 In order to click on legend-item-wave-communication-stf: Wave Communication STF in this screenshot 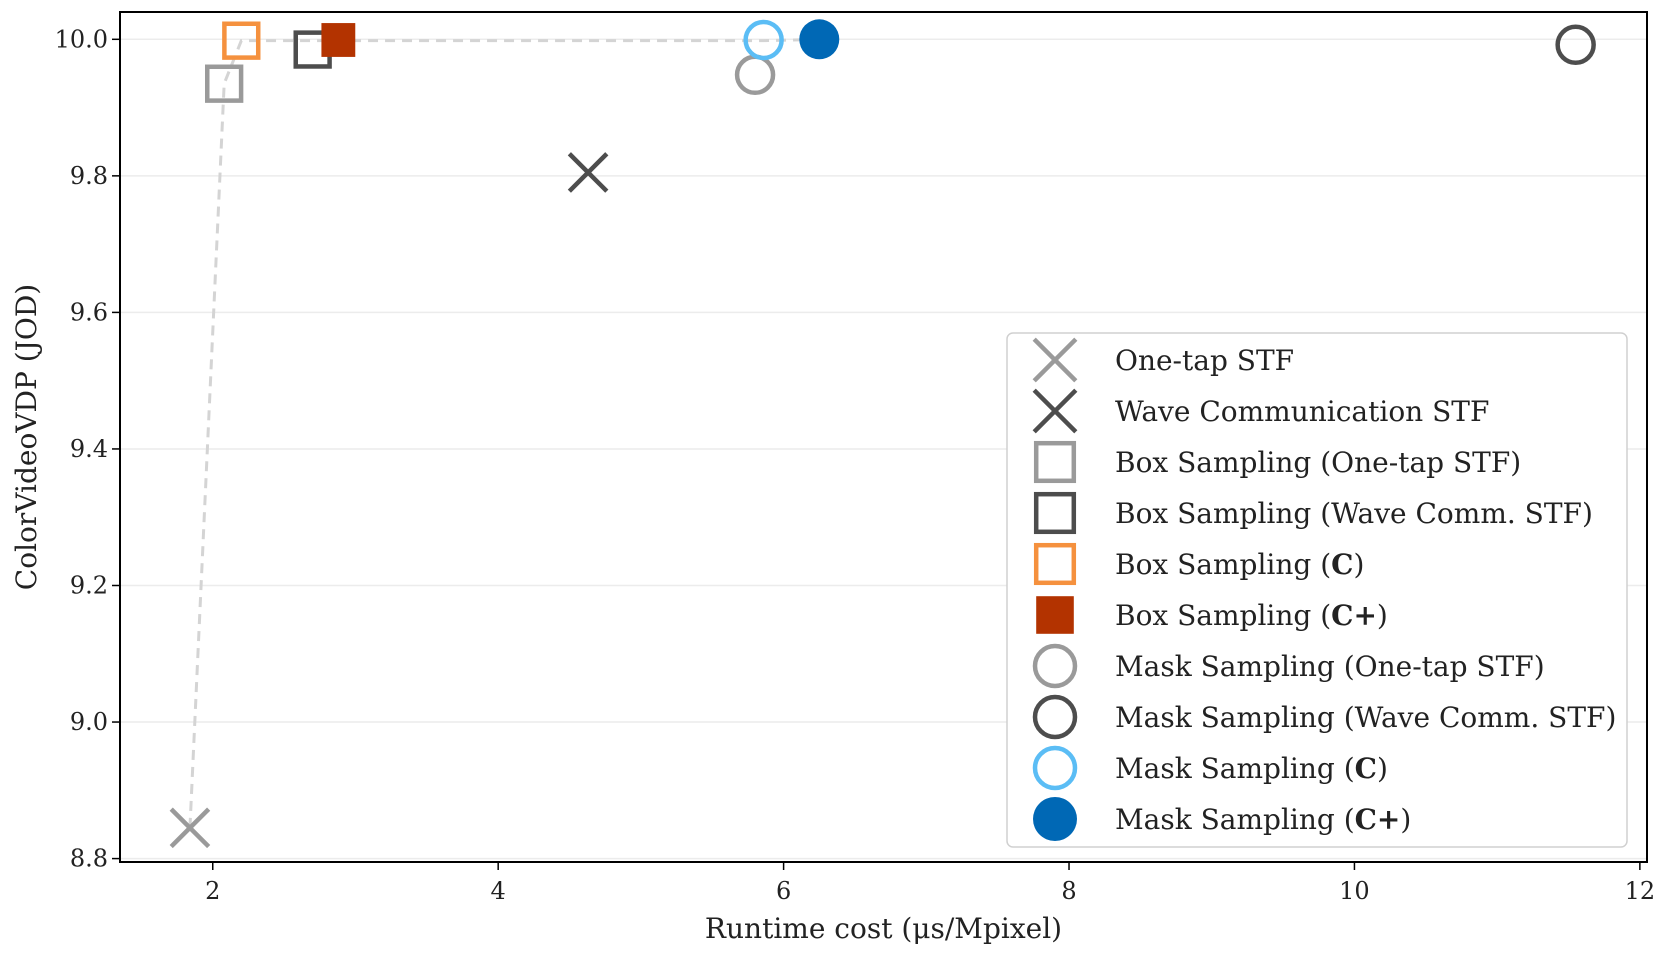, I will do `click(1260, 411)`.